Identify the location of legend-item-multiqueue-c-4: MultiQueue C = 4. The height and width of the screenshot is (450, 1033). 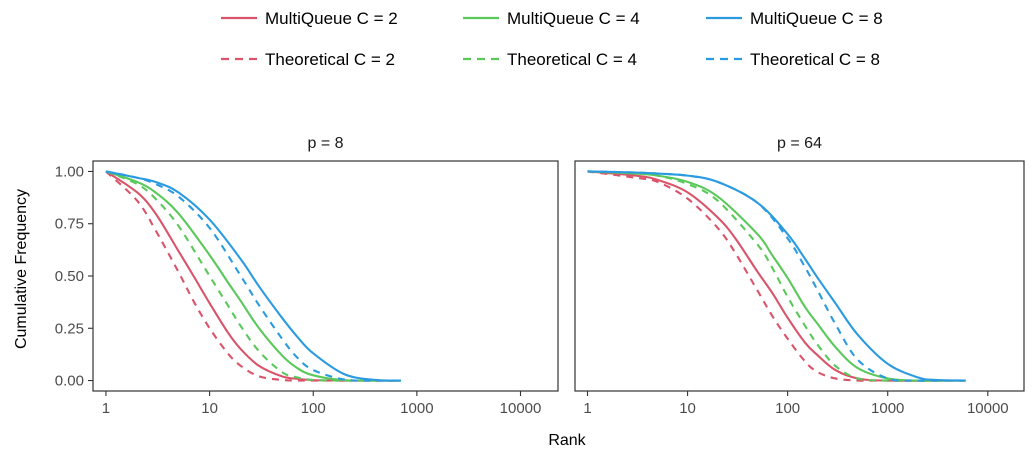
(551, 18).